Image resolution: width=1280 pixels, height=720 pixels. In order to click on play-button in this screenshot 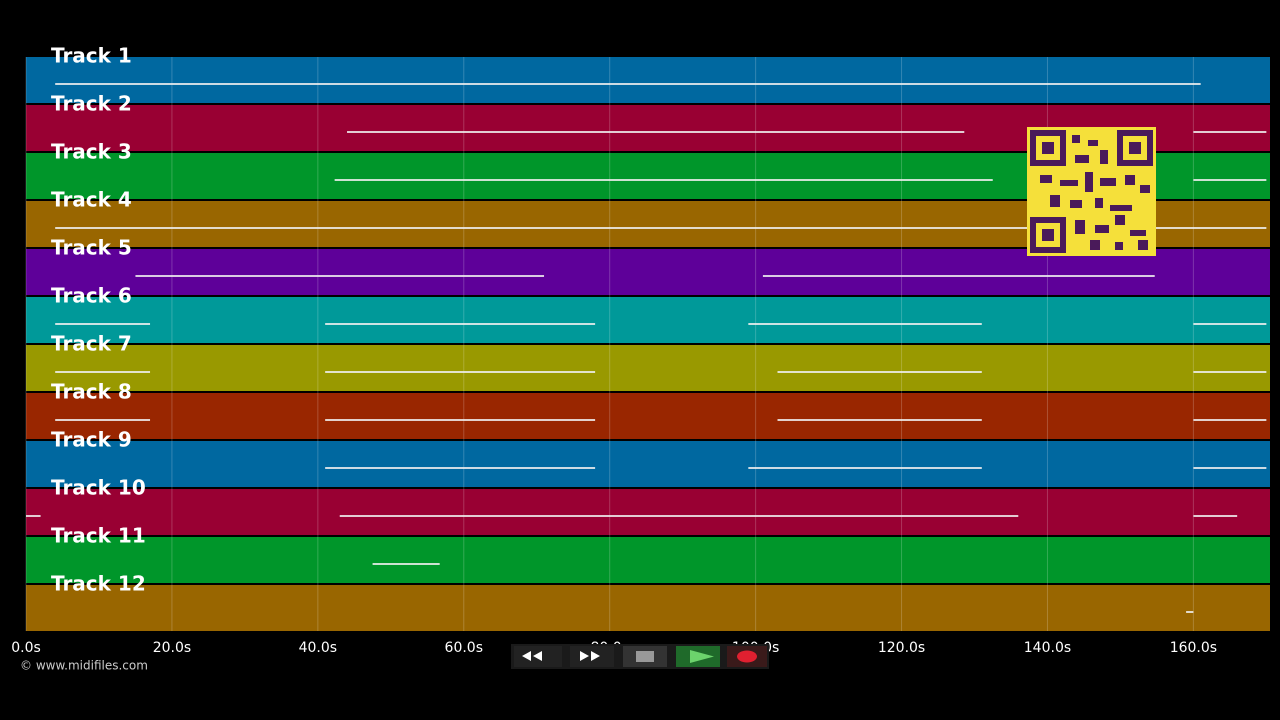, I will do `click(698, 656)`.